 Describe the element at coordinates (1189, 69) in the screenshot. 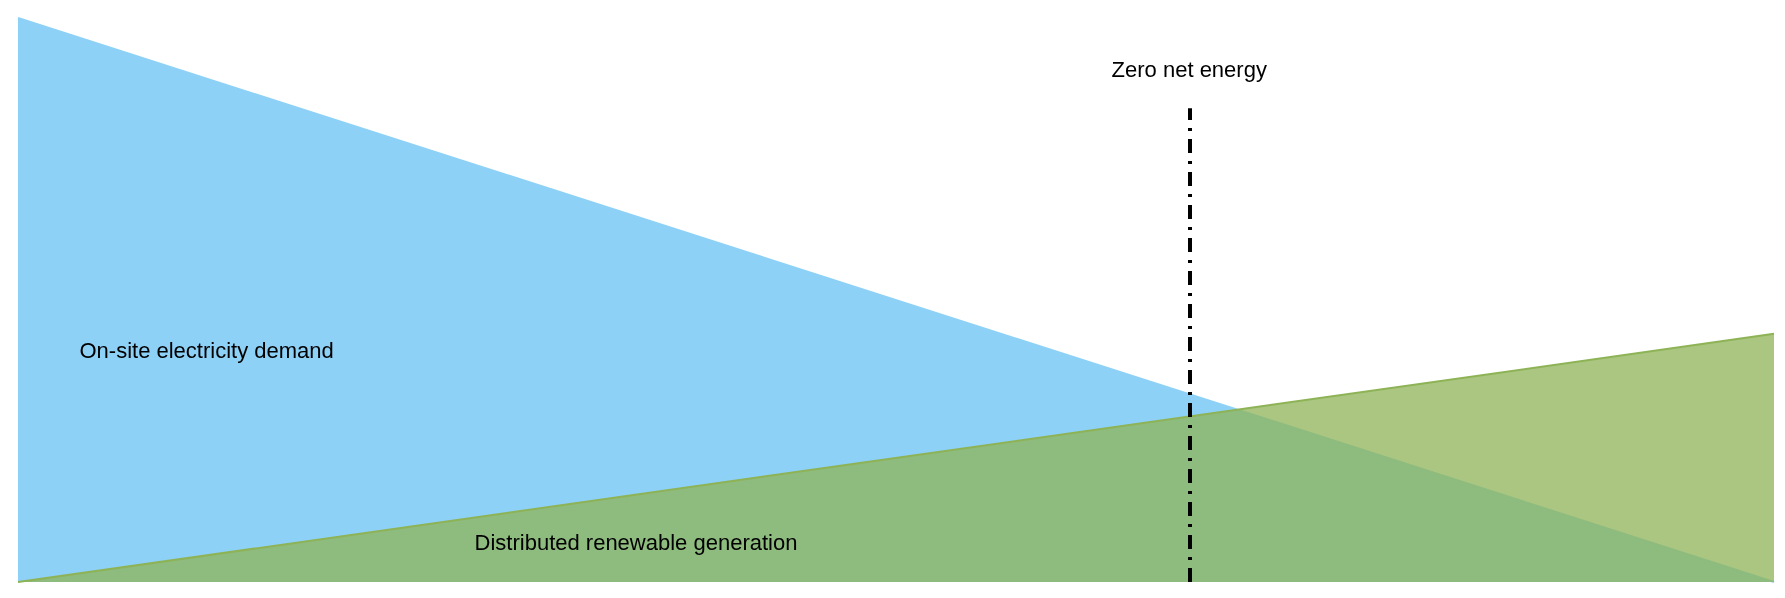

I see `annotation: Zero net energy` at that location.